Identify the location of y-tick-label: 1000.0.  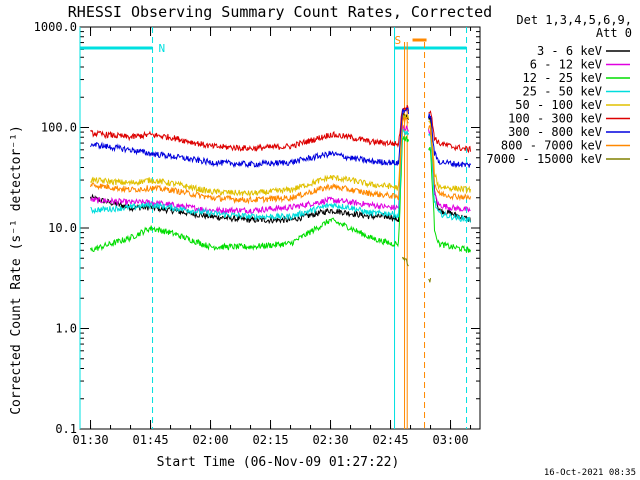
(55, 27).